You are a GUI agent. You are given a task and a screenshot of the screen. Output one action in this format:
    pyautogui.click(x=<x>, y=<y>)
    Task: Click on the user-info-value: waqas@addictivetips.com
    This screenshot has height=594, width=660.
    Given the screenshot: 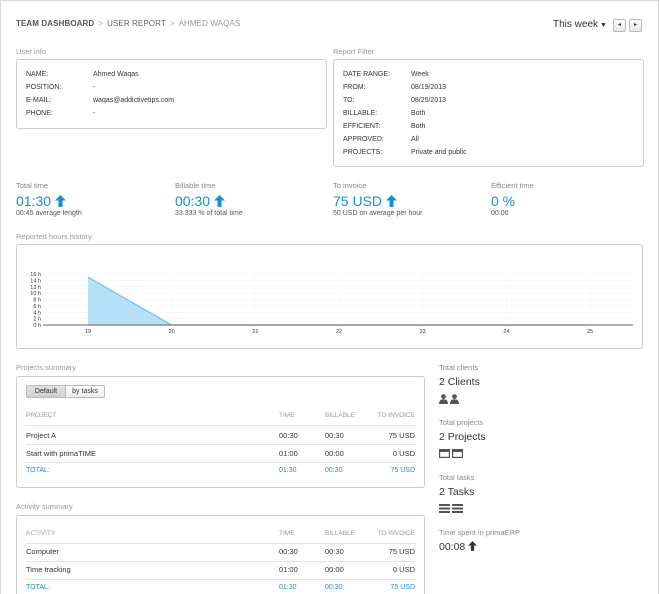 What is the action you would take?
    pyautogui.click(x=134, y=100)
    